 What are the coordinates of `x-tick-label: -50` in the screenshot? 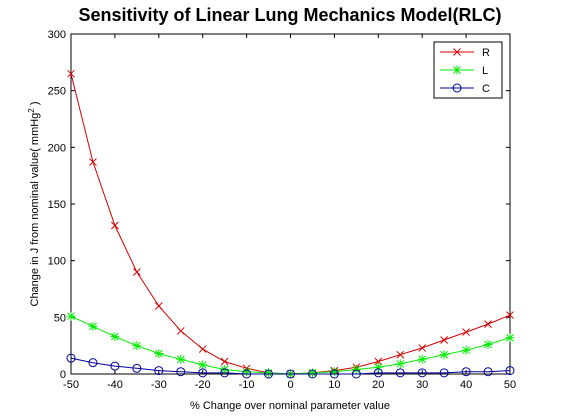 It's located at (71, 385).